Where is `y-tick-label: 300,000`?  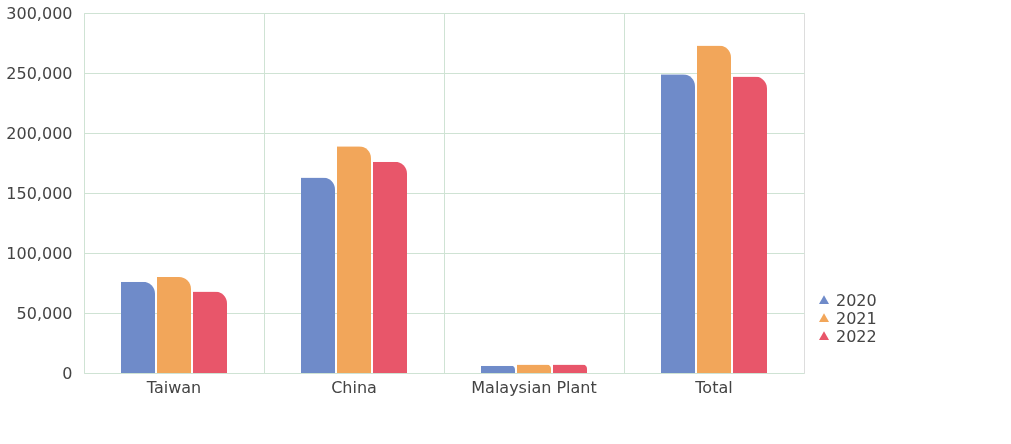 y-tick-label: 300,000 is located at coordinates (39, 13).